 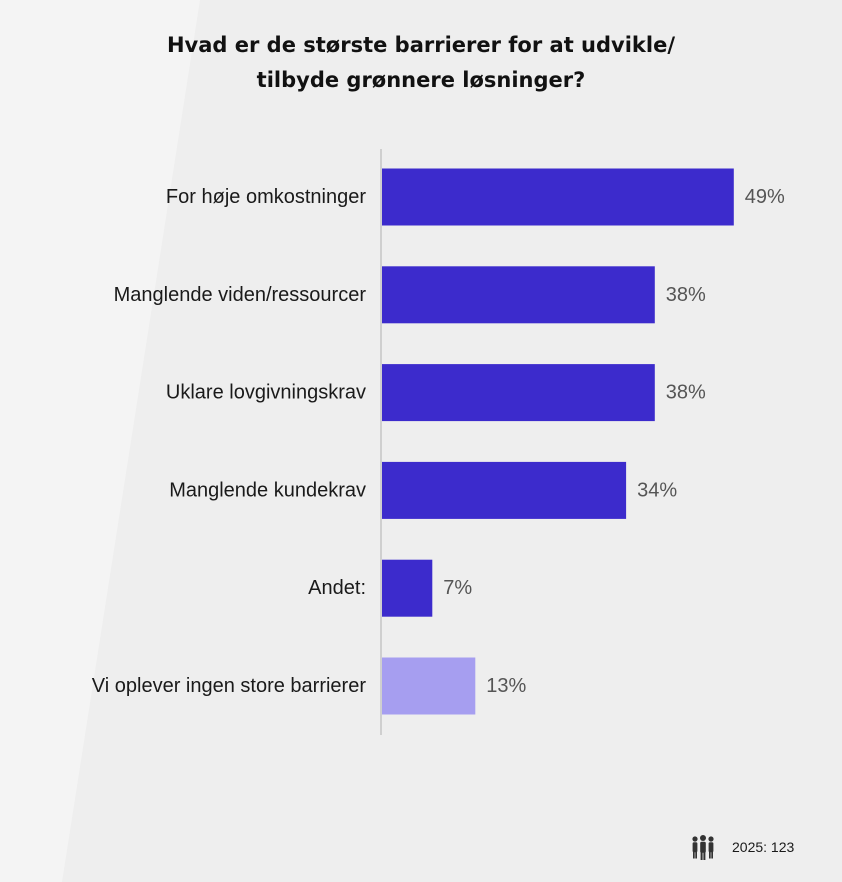 What do you see at coordinates (506, 686) in the screenshot?
I see `value-label-5: 13%` at bounding box center [506, 686].